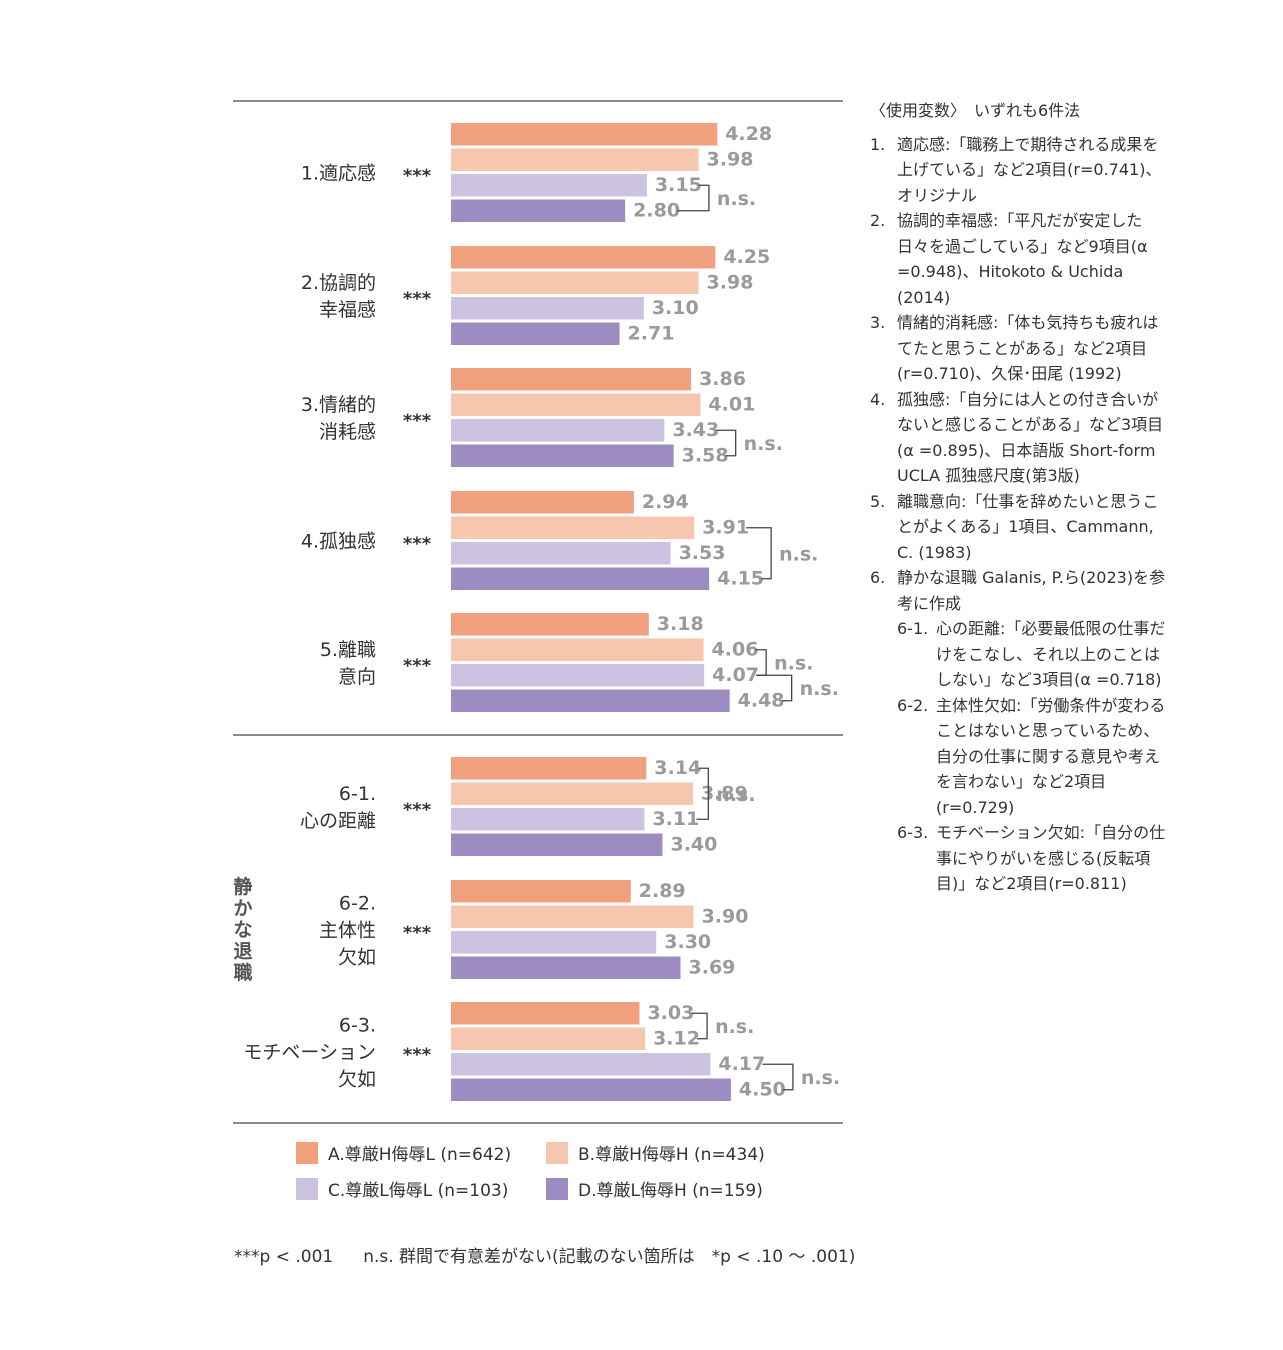 Image resolution: width=1283 pixels, height=1350 pixels. Describe the element at coordinates (242, 886) in the screenshot. I see `side-label-char: 静` at that location.